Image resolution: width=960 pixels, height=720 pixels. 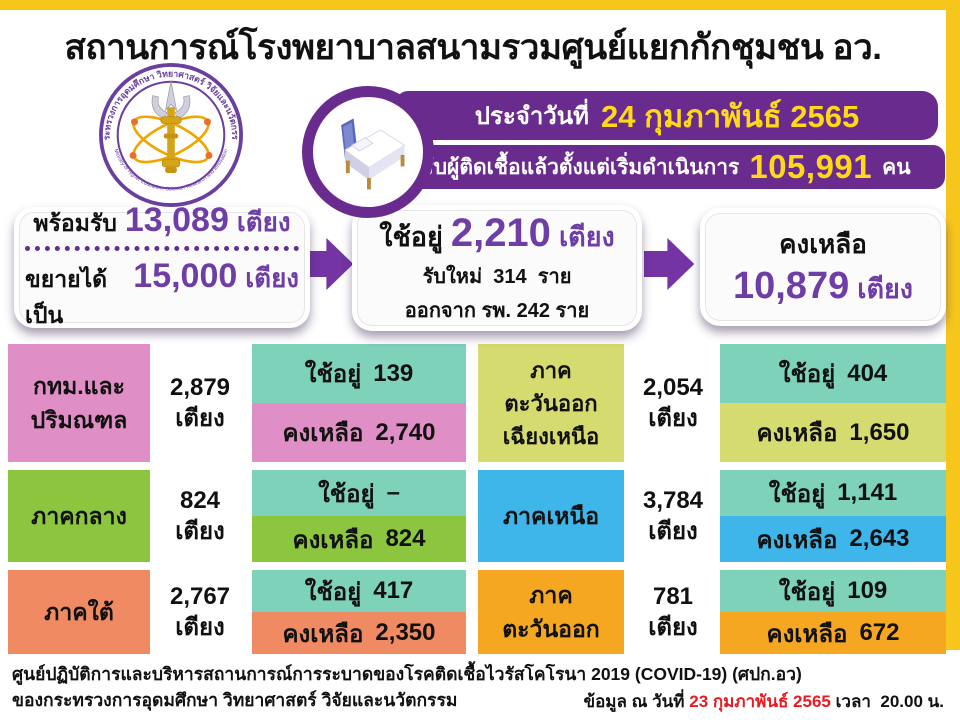 What do you see at coordinates (373, 154) in the screenshot?
I see `bed-icon` at bounding box center [373, 154].